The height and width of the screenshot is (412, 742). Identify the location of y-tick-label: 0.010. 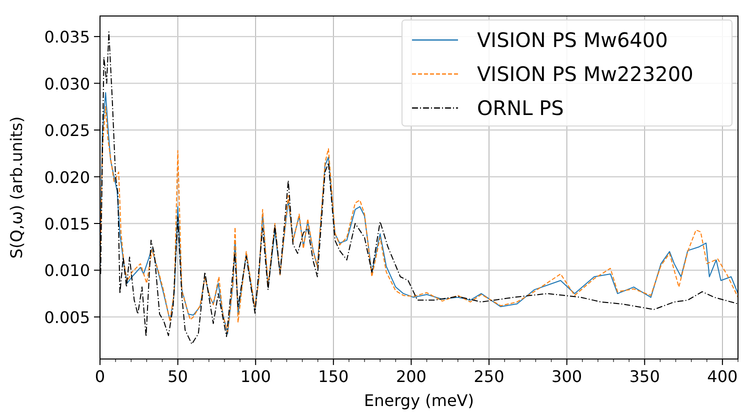
(67, 270).